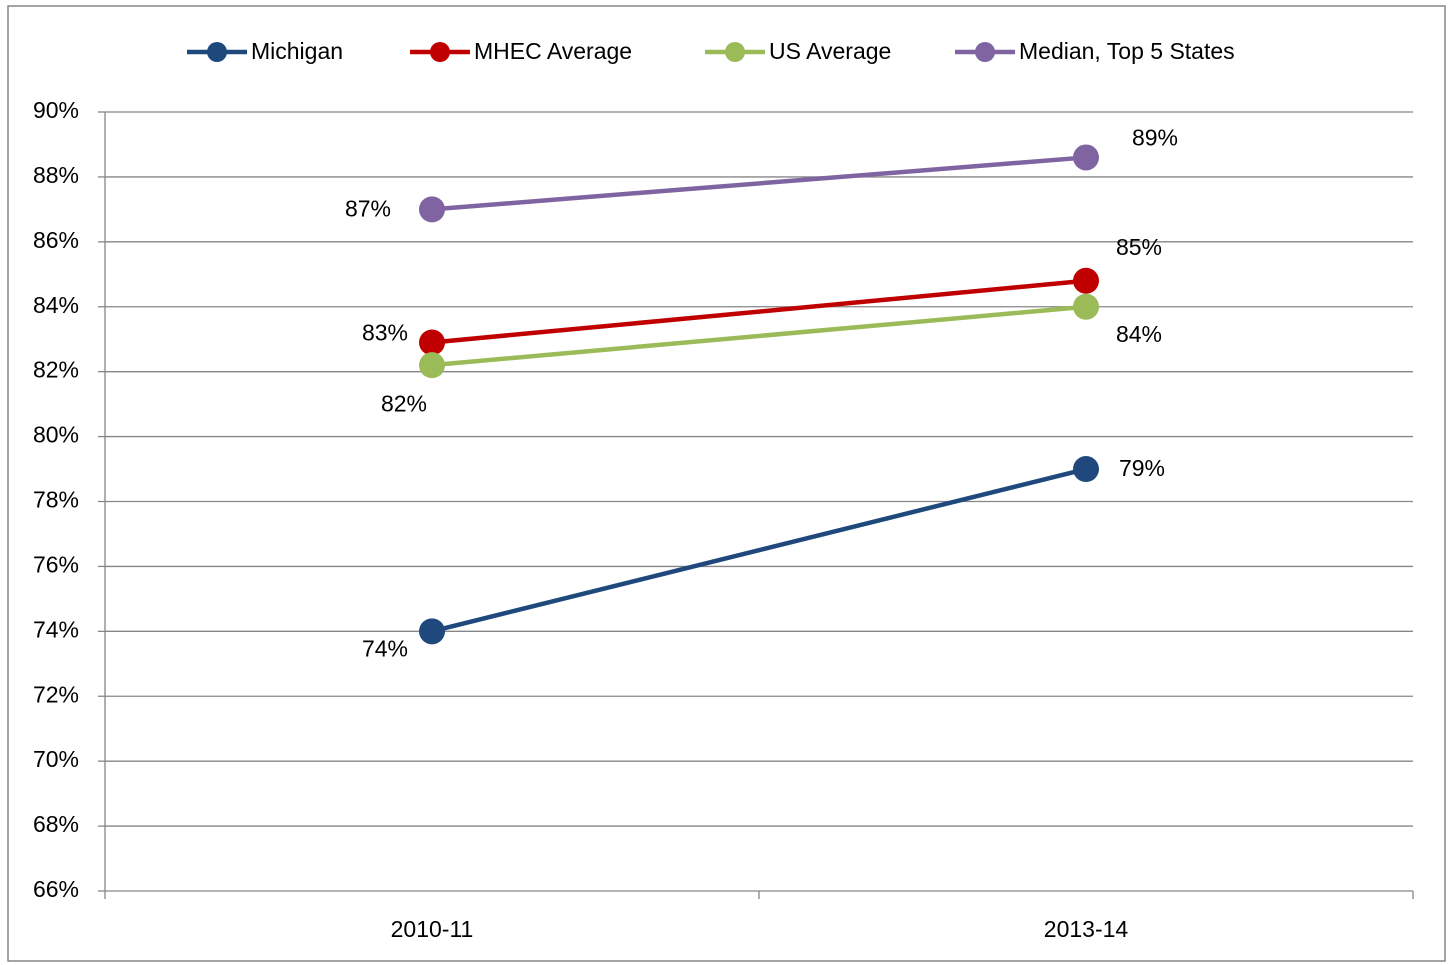 This screenshot has width=1453, height=965. I want to click on data-label: 87%, so click(368, 208).